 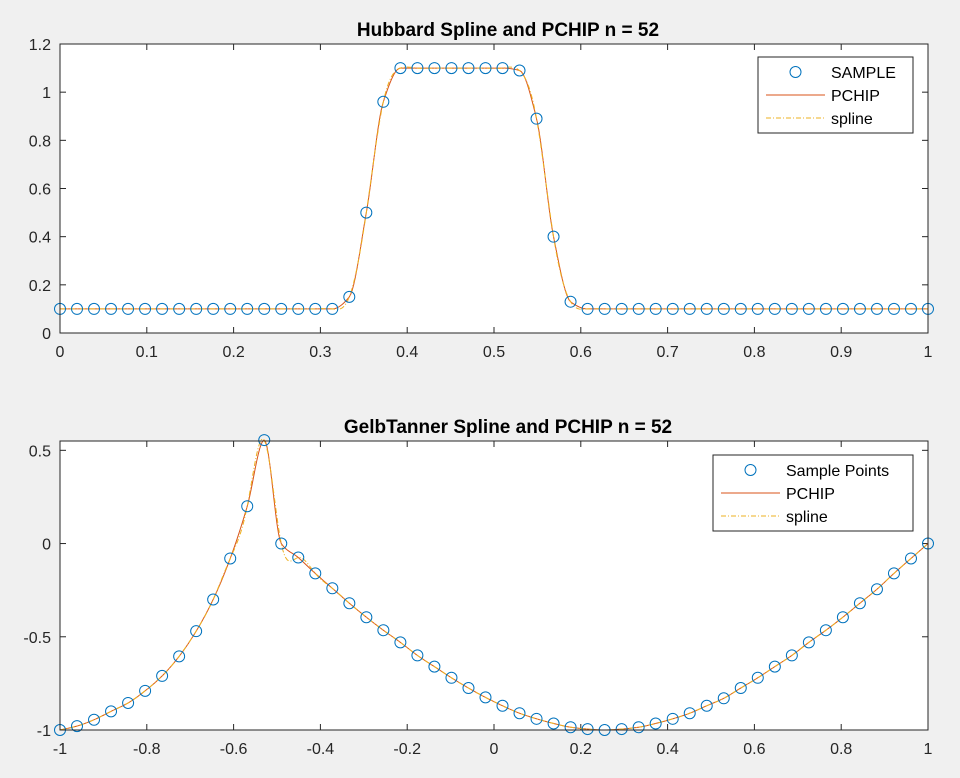 What do you see at coordinates (754, 352) in the screenshot?
I see `x-tick-label: 0.8` at bounding box center [754, 352].